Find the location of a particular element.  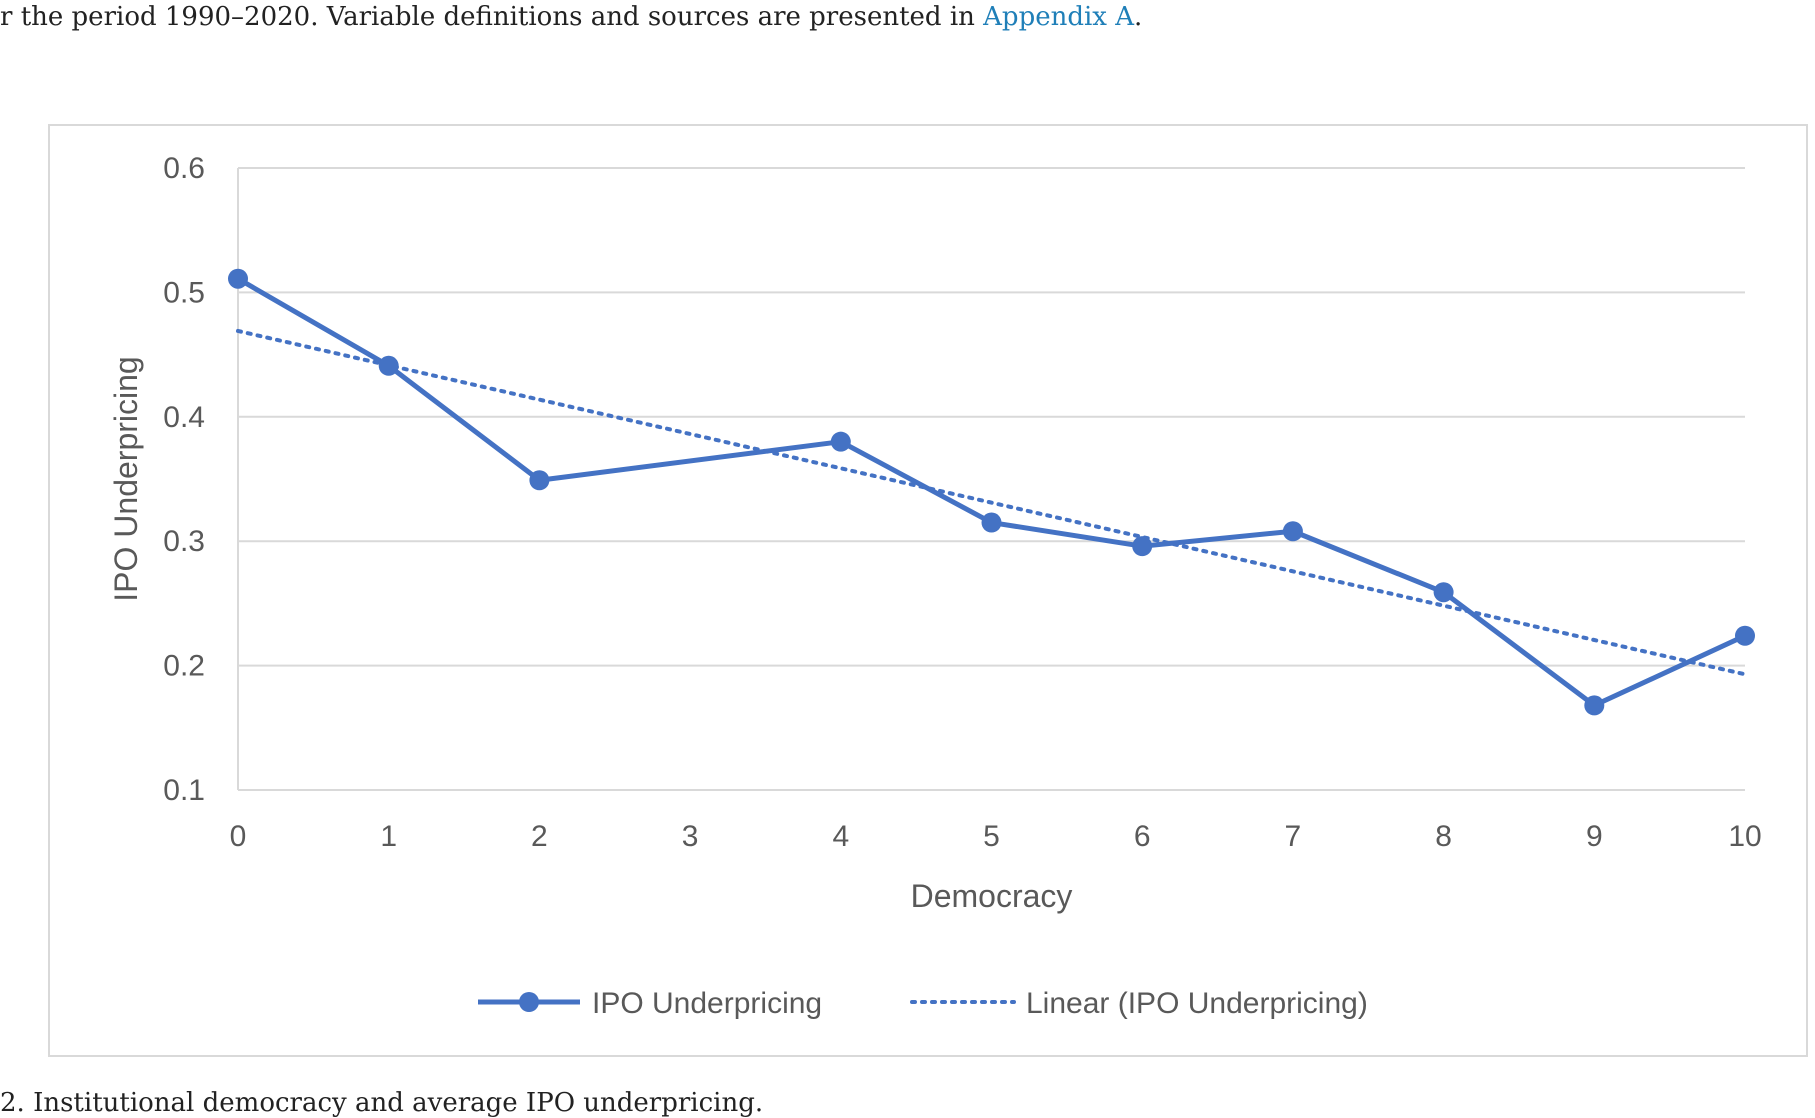

x-tick-label: 3 is located at coordinates (690, 836).